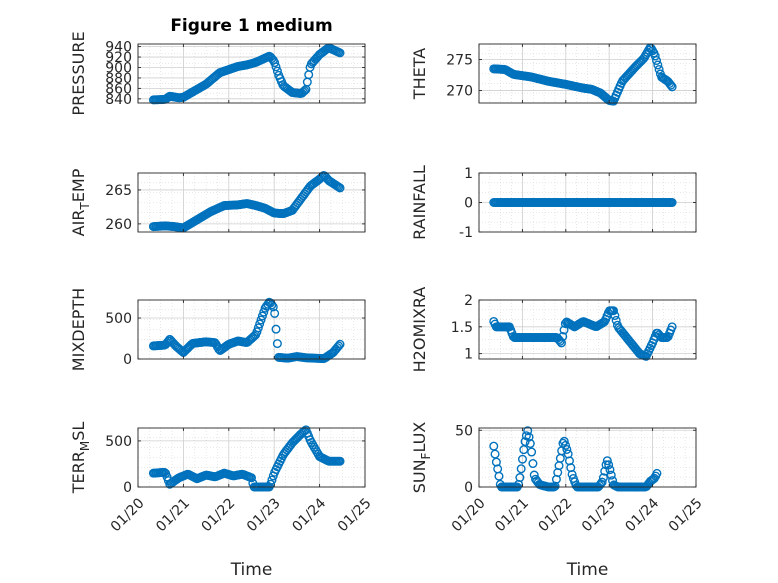 The width and height of the screenshot is (778, 583). What do you see at coordinates (118, 191) in the screenshot?
I see `y-tick-label: 265` at bounding box center [118, 191].